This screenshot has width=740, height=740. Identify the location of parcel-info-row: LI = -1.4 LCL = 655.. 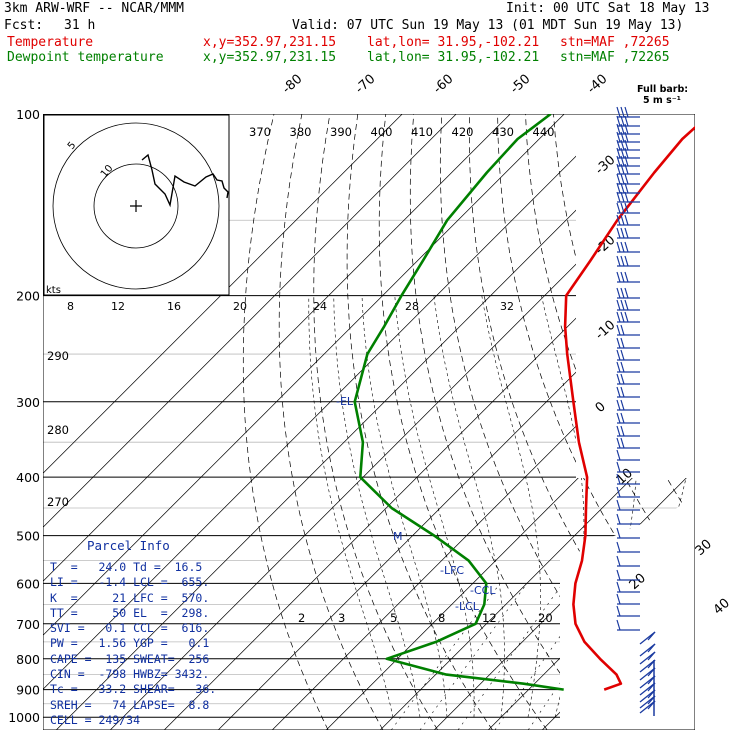
(130, 582).